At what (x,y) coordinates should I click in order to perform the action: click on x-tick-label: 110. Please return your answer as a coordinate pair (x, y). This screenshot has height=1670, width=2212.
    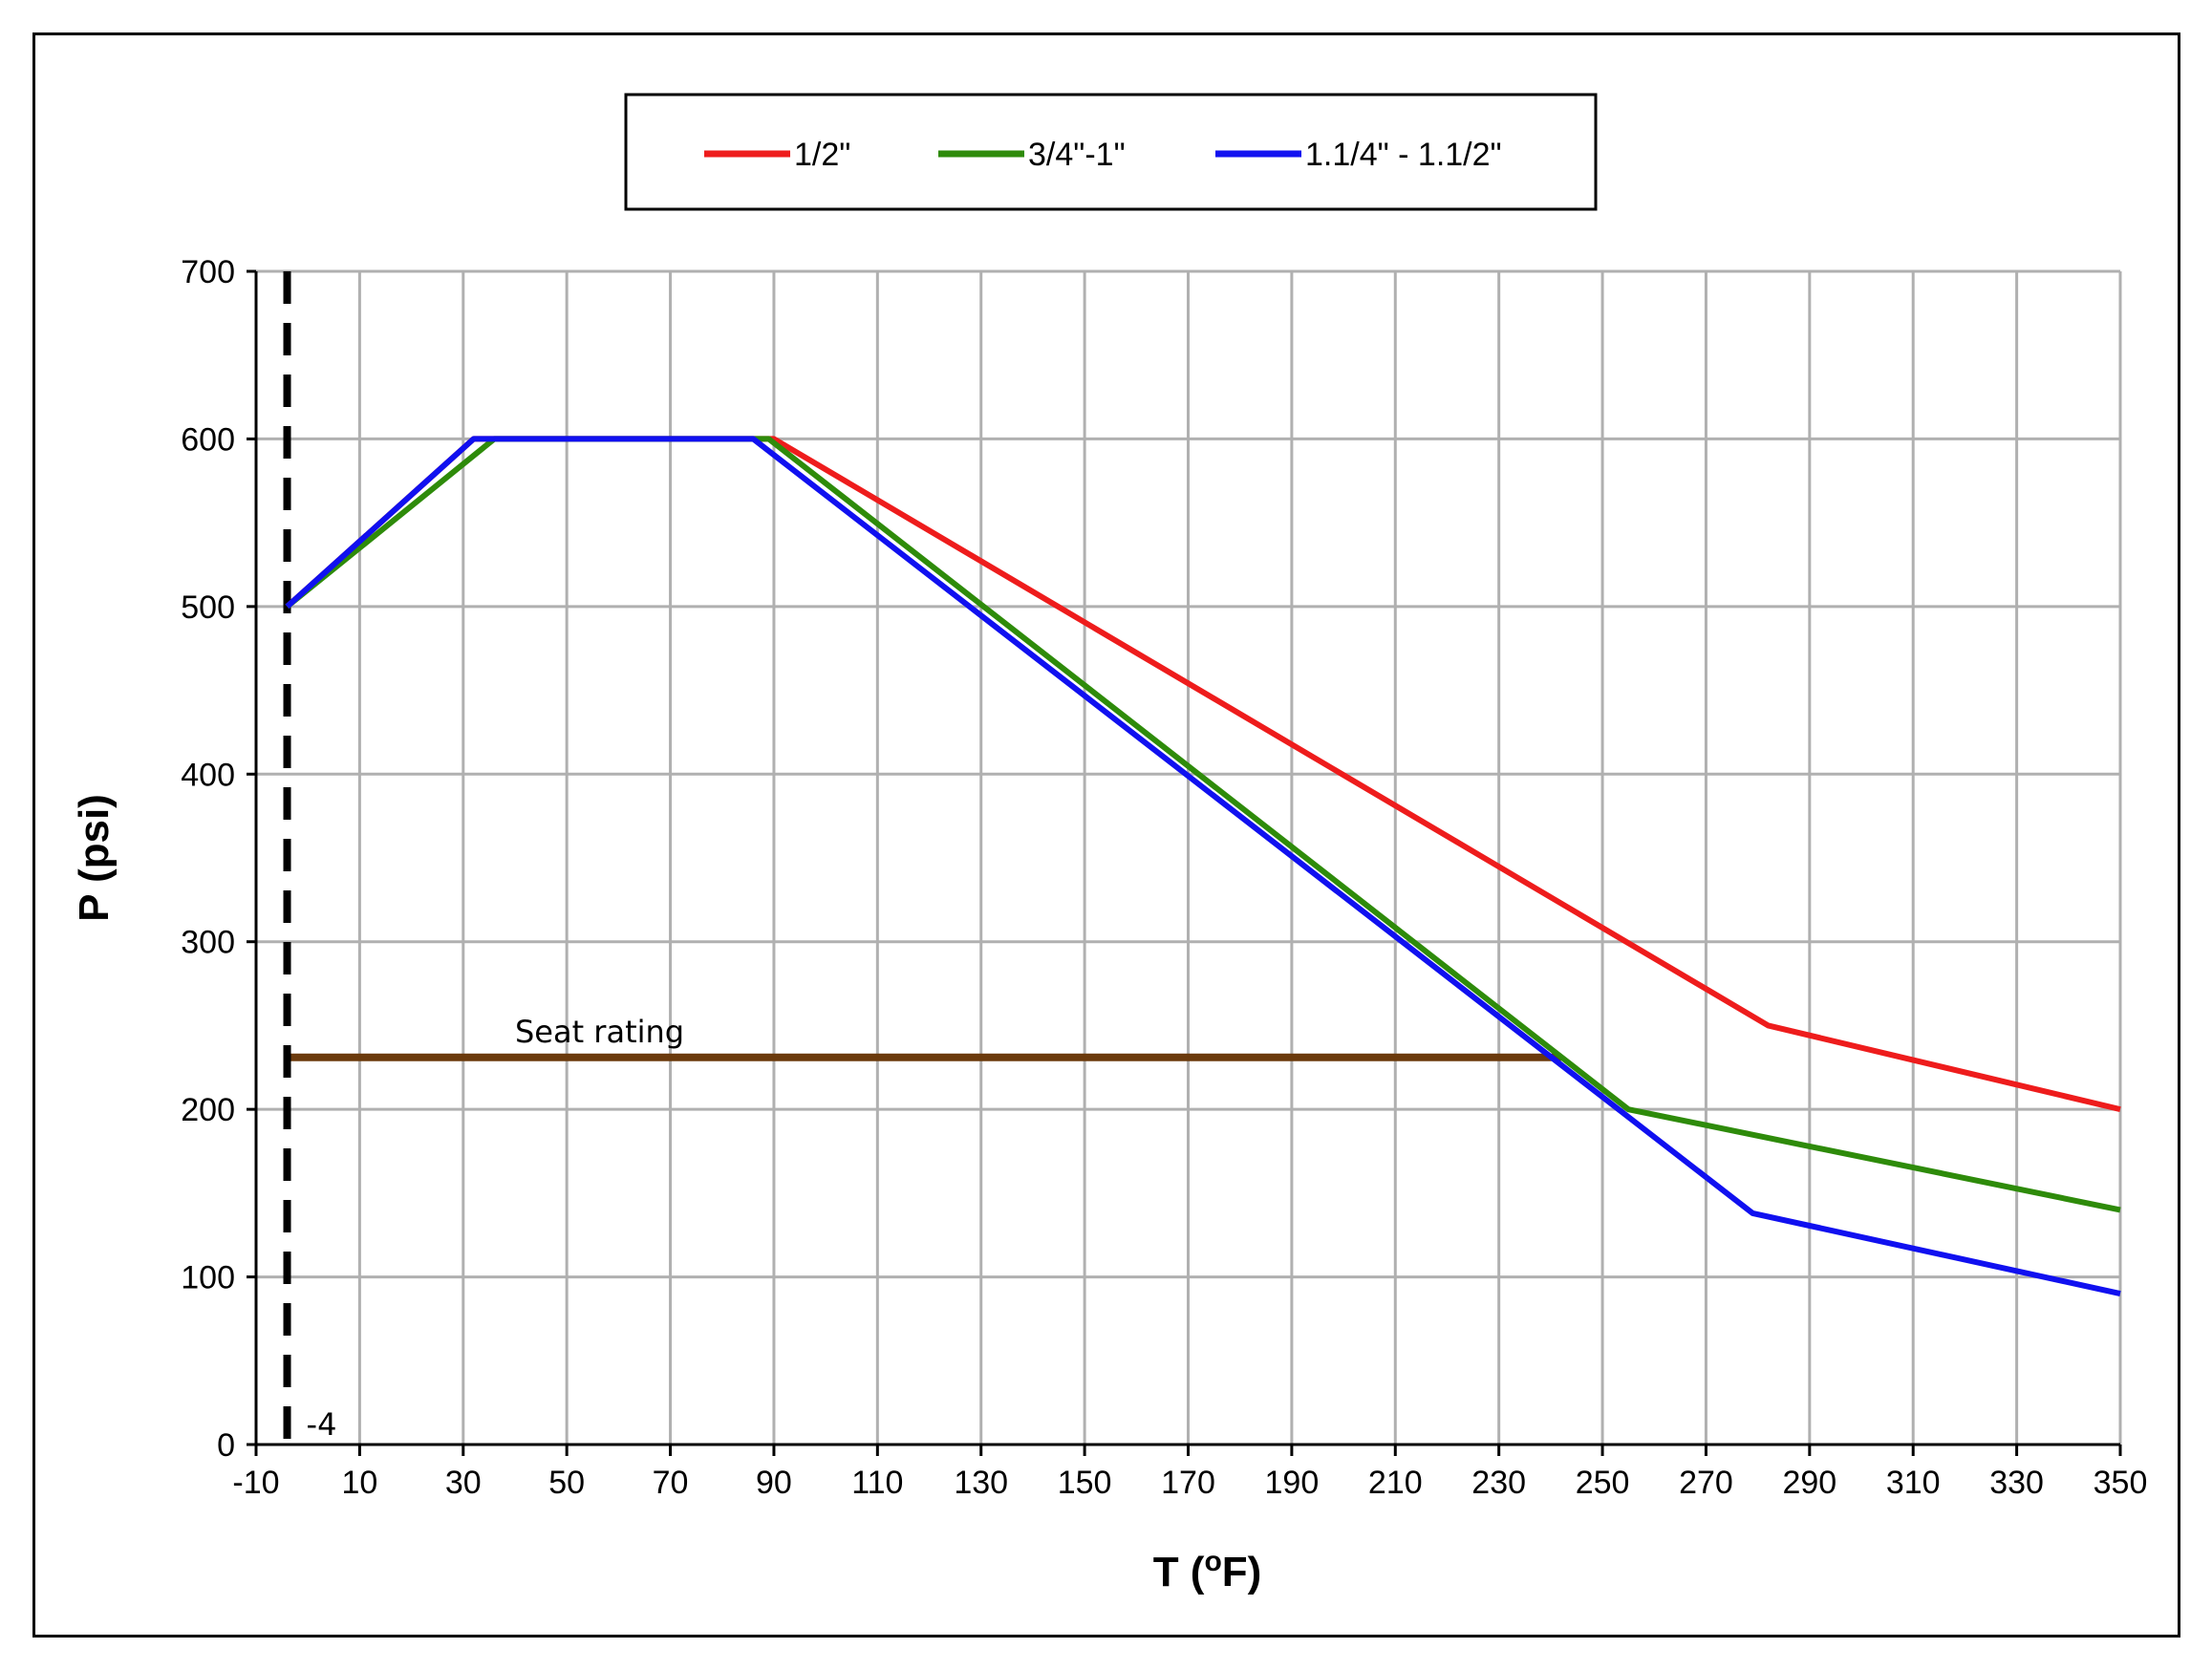
    Looking at the image, I should click on (877, 1483).